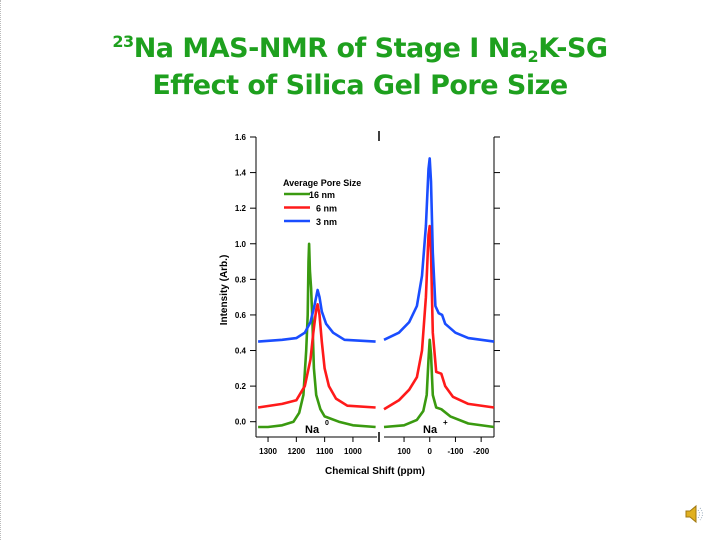 The width and height of the screenshot is (720, 540). I want to click on x-tick-label: 1200, so click(296, 451).